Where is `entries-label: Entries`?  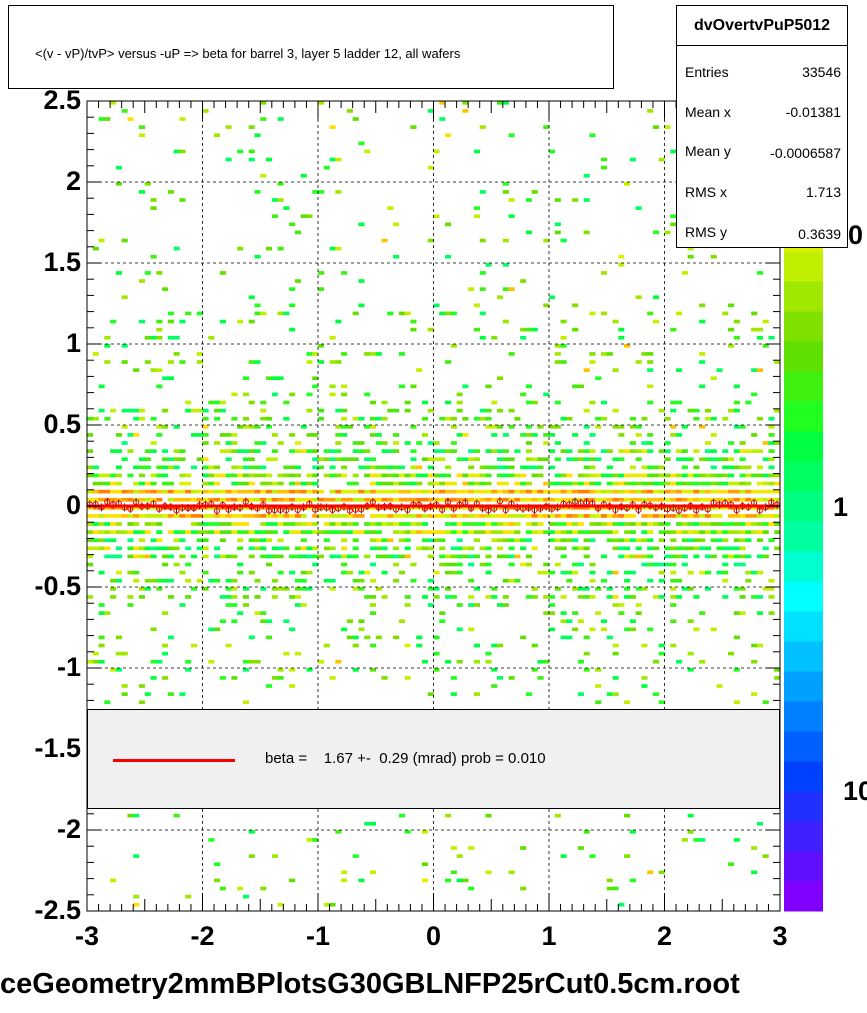
entries-label: Entries is located at coordinates (707, 72).